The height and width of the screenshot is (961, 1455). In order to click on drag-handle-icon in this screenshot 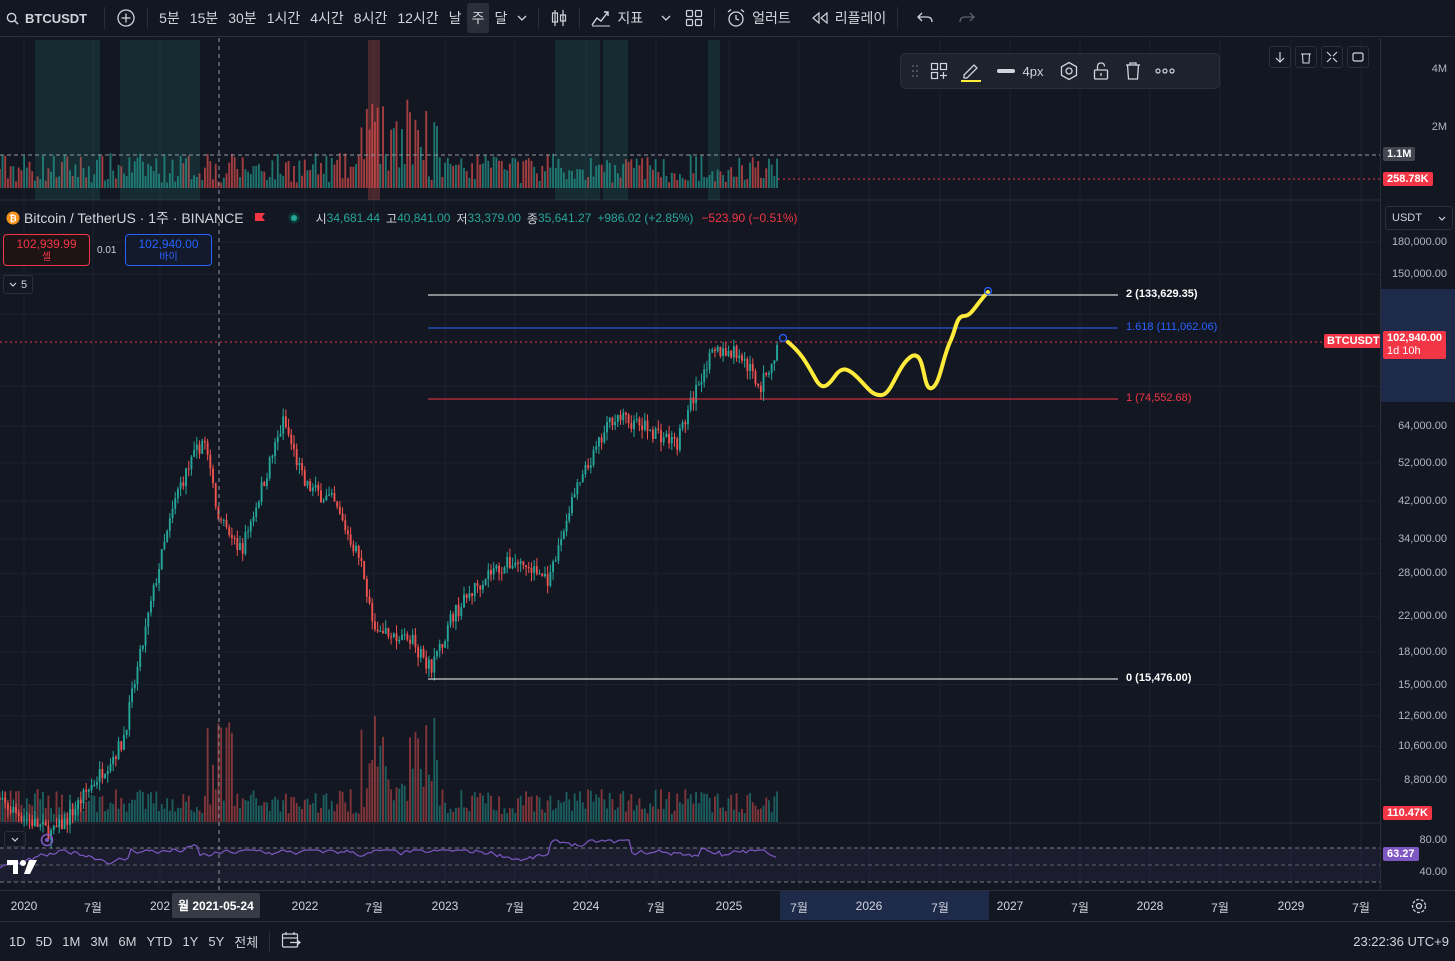, I will do `click(915, 71)`.